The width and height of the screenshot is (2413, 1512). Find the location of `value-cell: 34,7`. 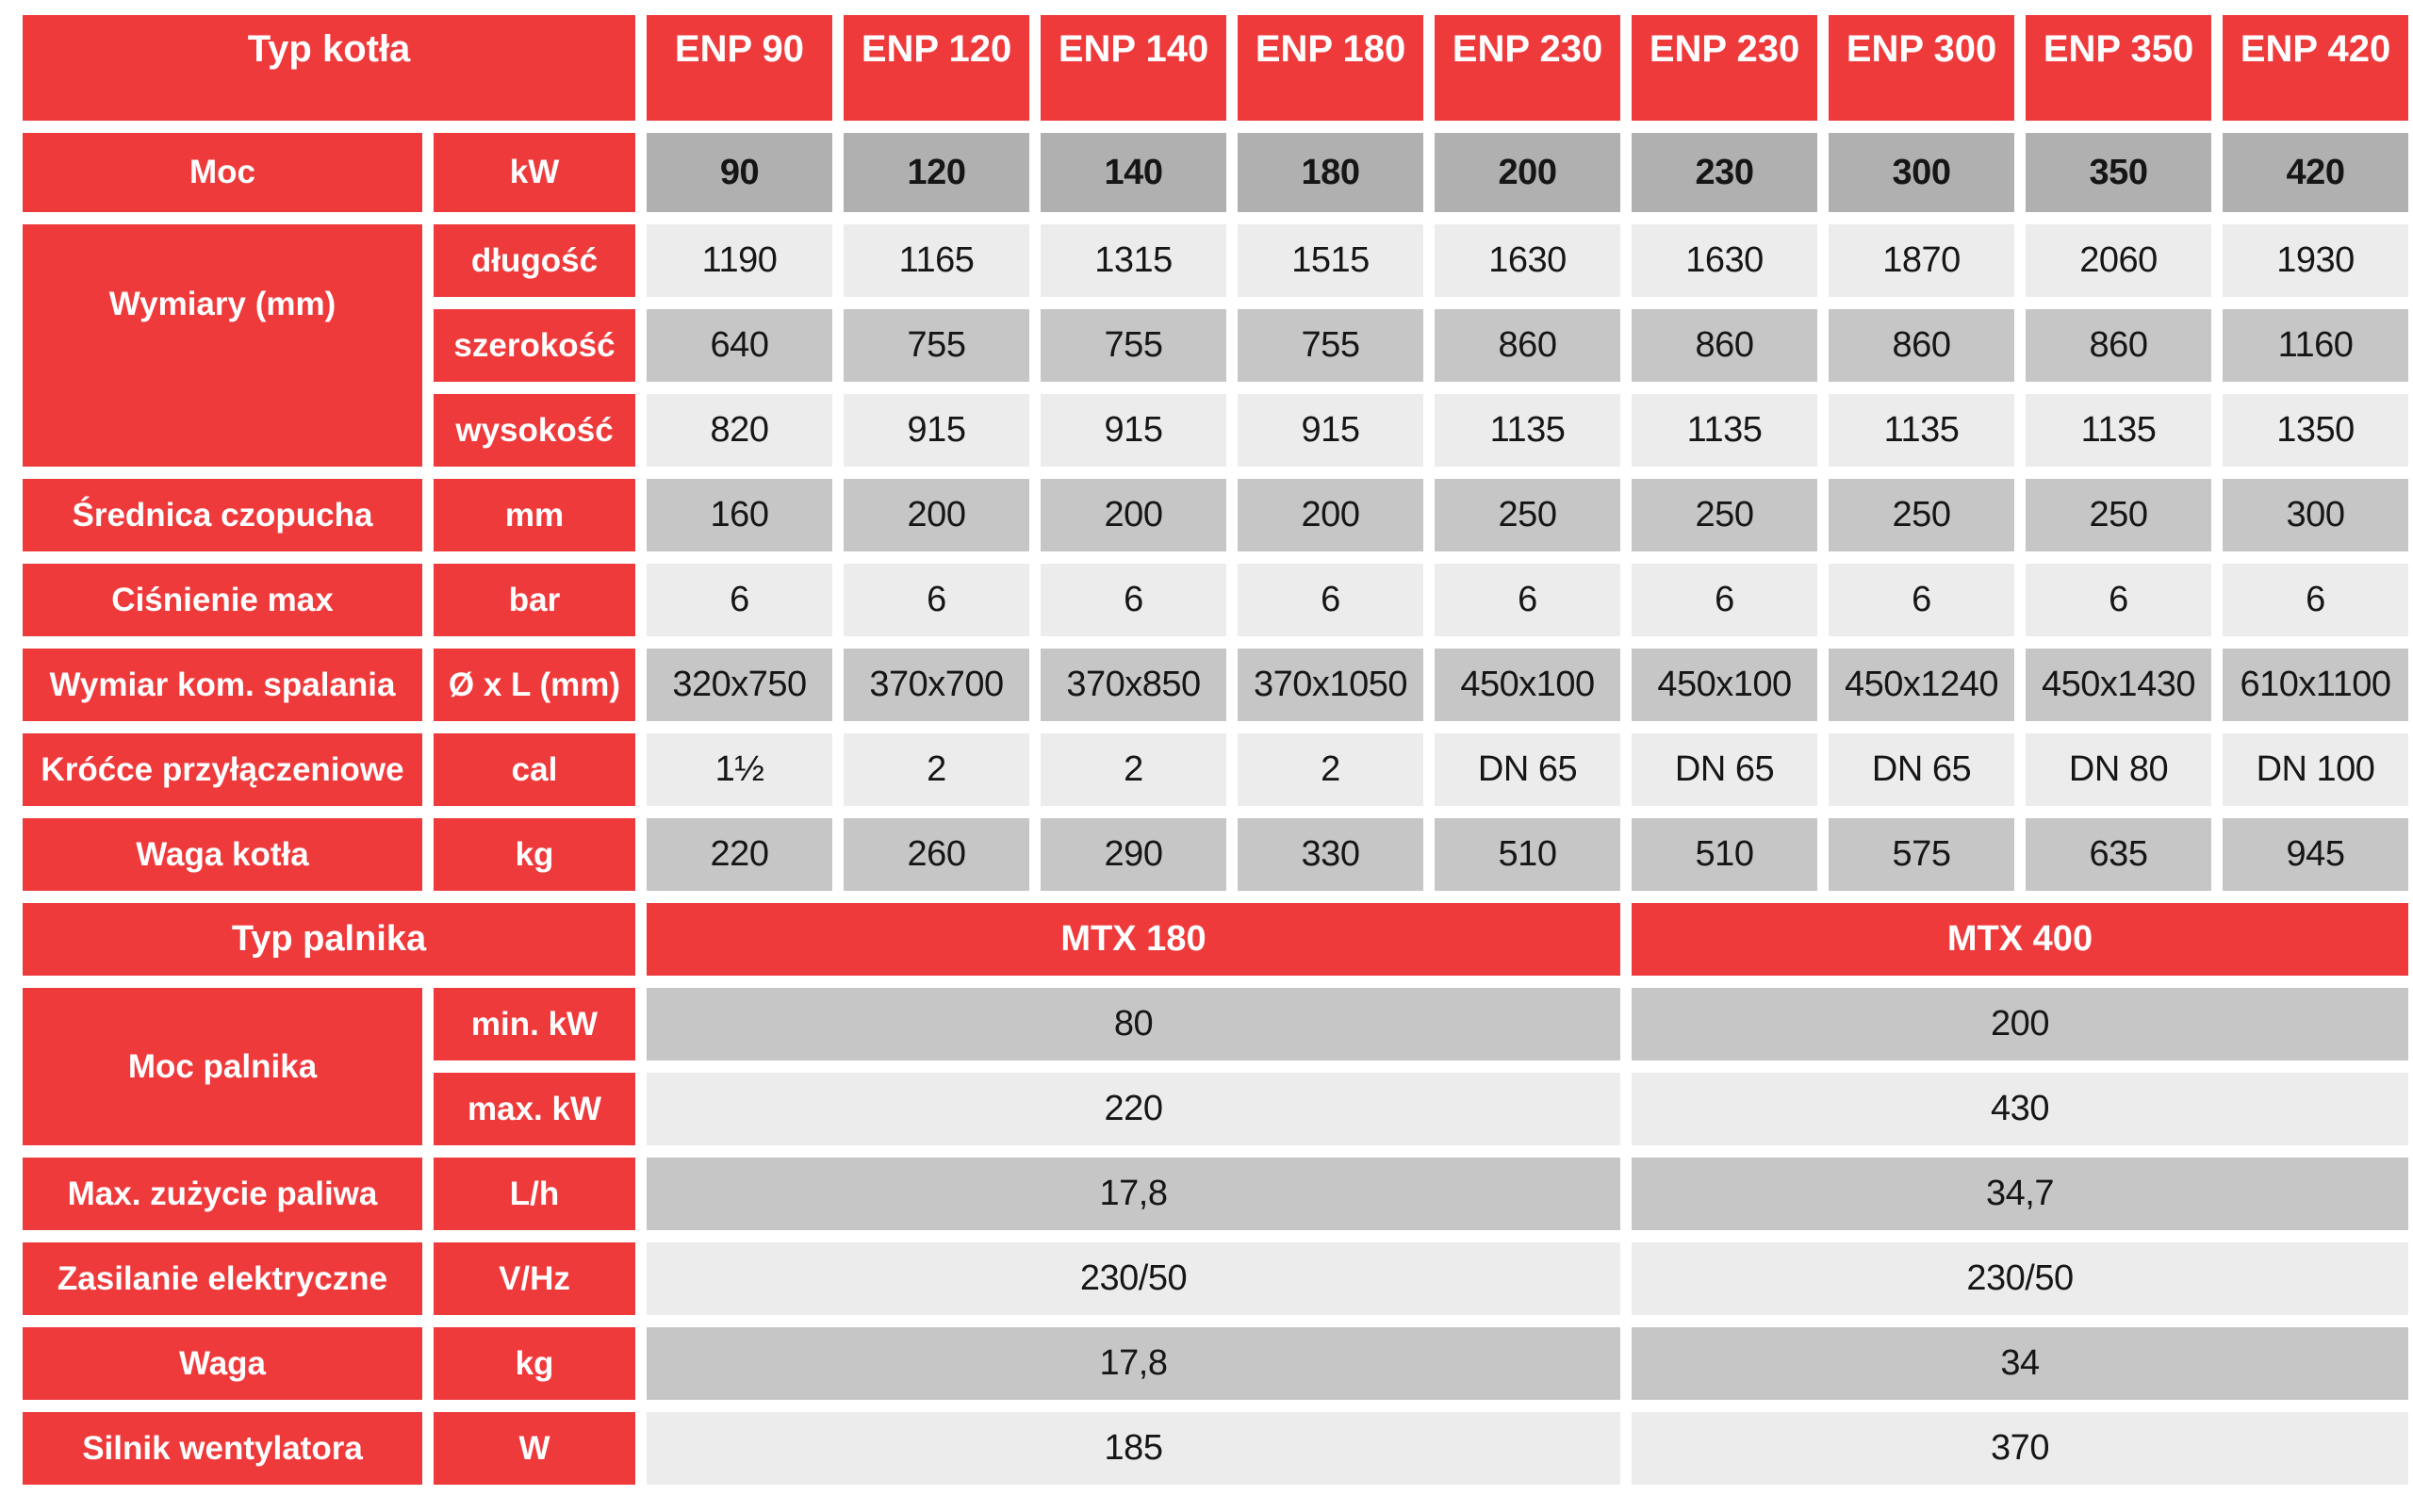

value-cell: 34,7 is located at coordinates (2020, 1194).